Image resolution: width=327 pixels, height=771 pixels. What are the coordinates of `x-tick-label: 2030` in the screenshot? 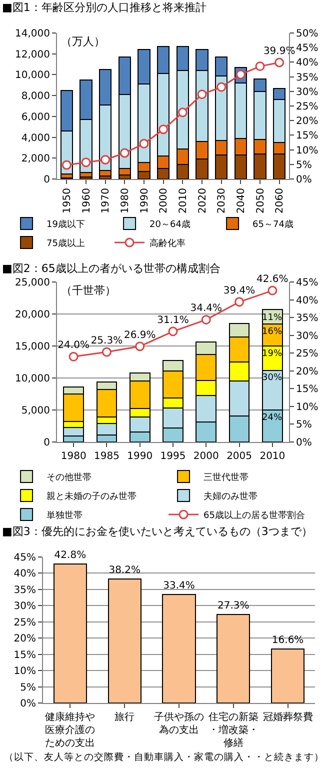 It's located at (222, 201).